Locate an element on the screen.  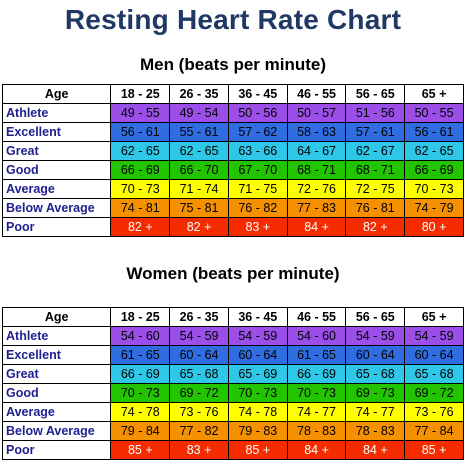
table-row: Poor 82 +82 +83 +84 +82 +80 + is located at coordinates (232, 227).